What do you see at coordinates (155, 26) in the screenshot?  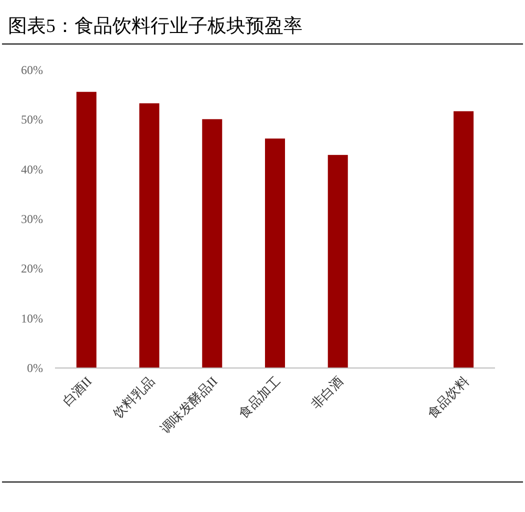 I see `chart-title: 图表5：食品饮料行业子板块预盈率` at bounding box center [155, 26].